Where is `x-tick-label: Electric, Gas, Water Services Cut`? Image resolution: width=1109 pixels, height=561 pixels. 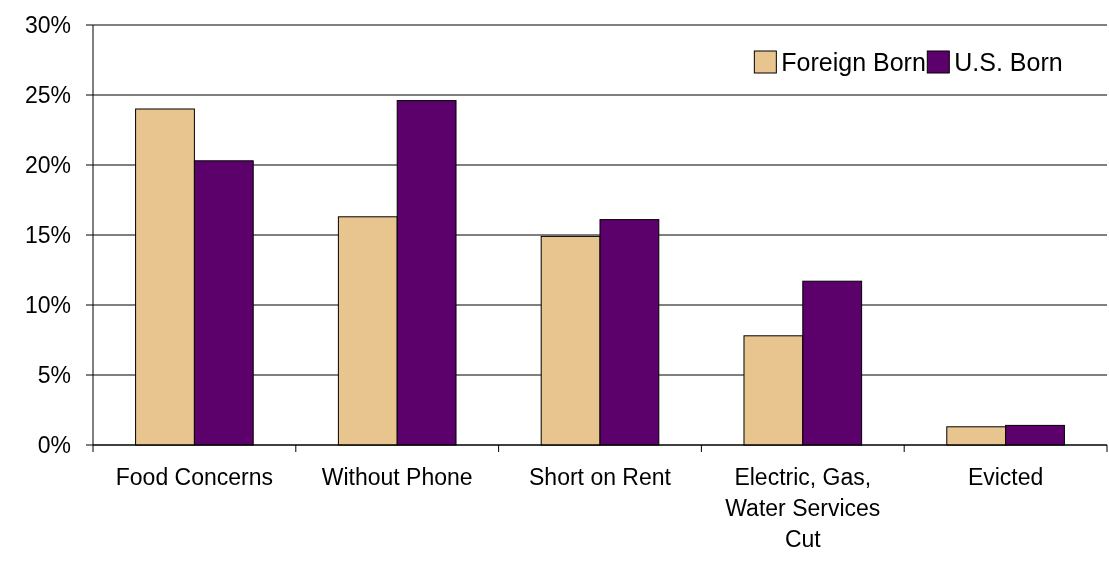 x-tick-label: Electric, Gas, Water Services Cut is located at coordinates (803, 508).